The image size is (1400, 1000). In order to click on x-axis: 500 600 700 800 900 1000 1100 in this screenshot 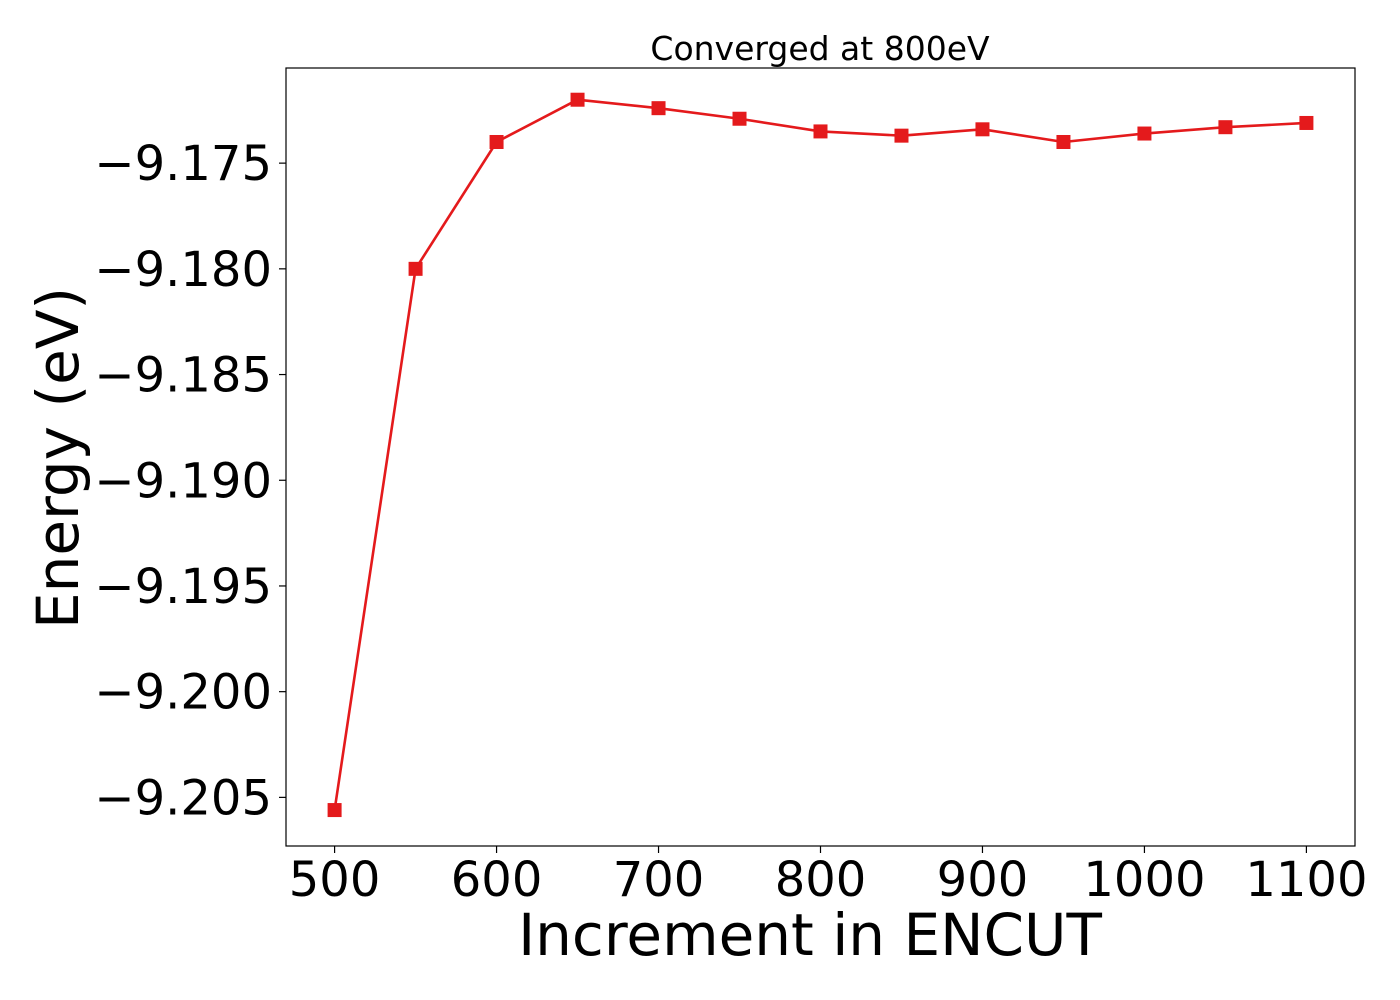, I will do `click(828, 877)`.